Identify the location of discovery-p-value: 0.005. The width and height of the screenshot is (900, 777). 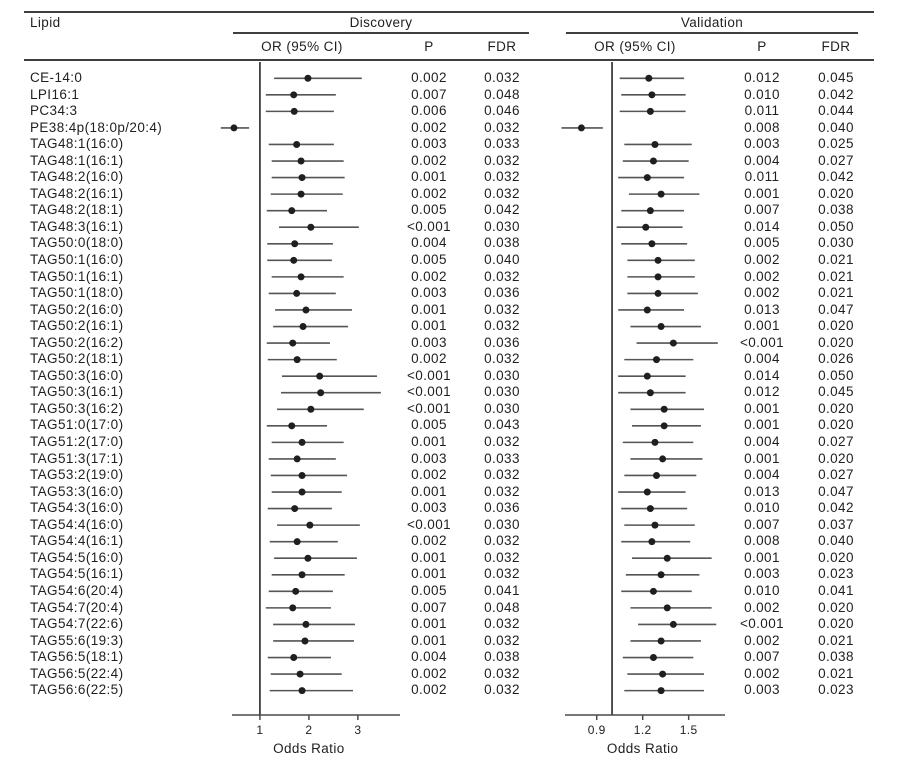
(429, 260).